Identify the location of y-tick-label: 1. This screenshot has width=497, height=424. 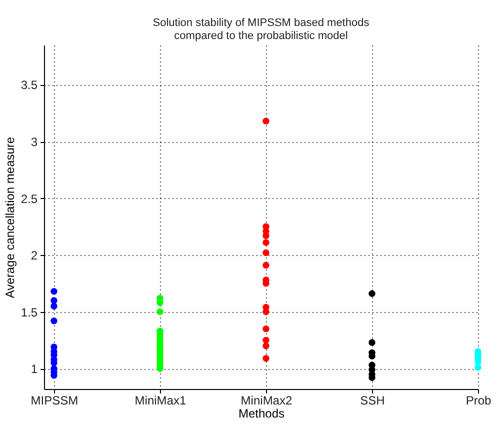
(34, 369).